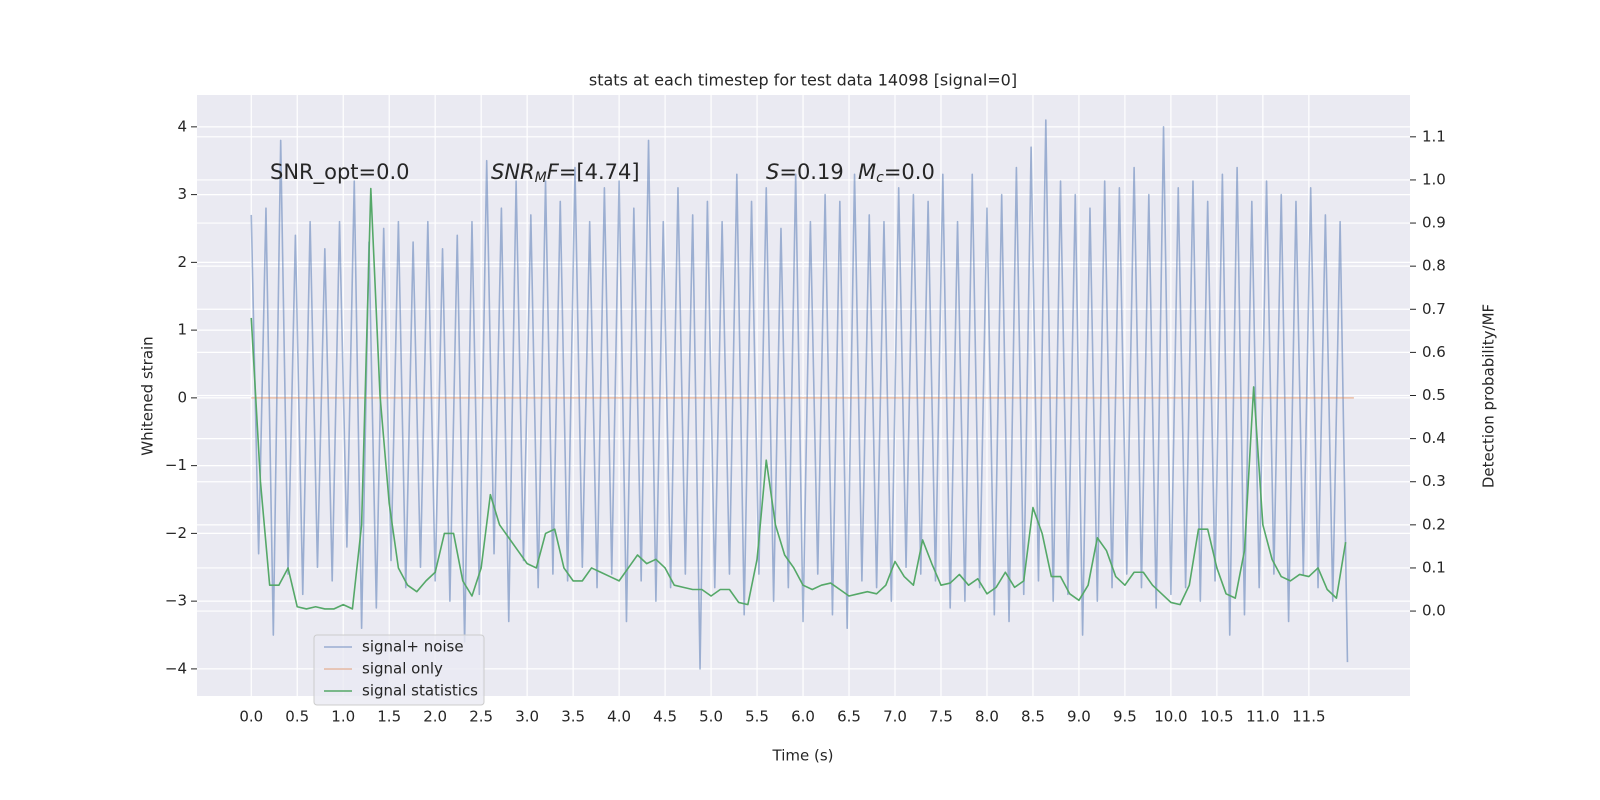 This screenshot has height=800, width=1600. I want to click on x-tick-label: 2.0, so click(435, 717).